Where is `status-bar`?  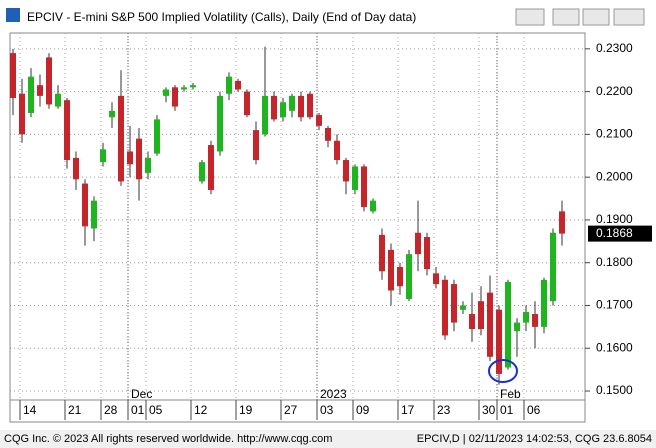
status-bar is located at coordinates (328, 439).